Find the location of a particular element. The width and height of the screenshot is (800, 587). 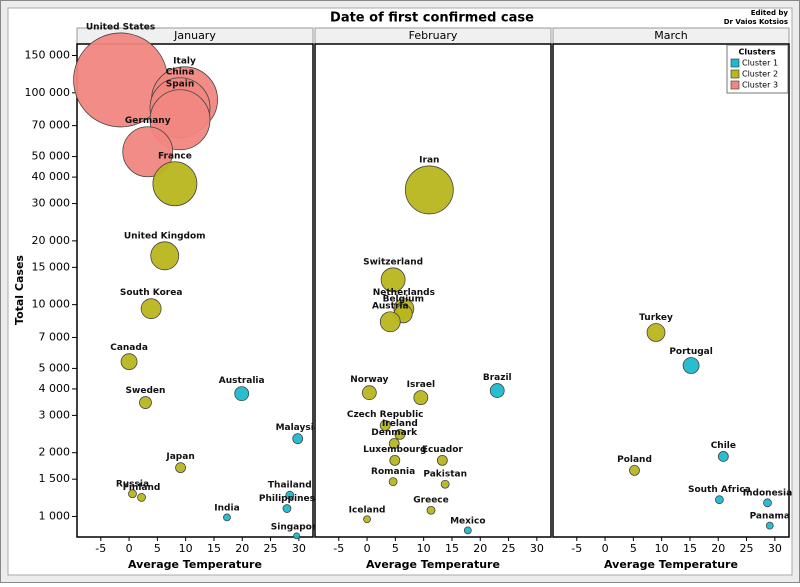

point-label: Indonesia is located at coordinates (767, 493).